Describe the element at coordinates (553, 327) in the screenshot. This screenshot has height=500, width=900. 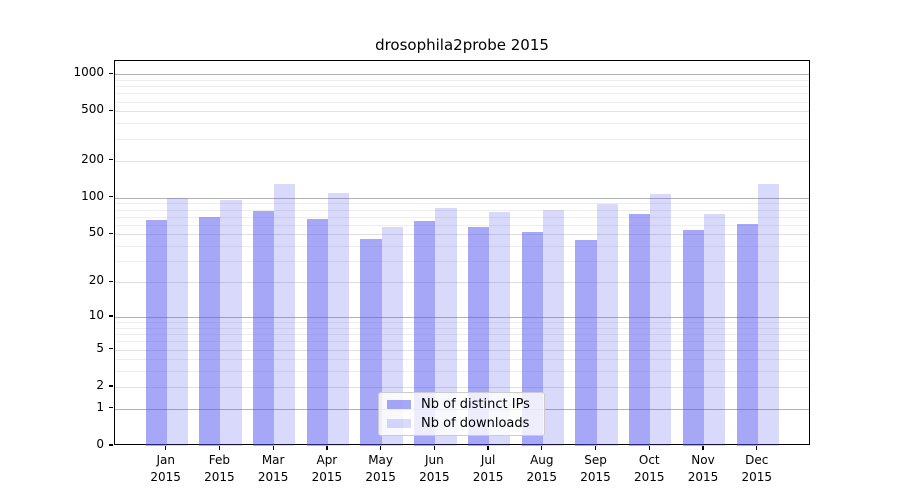
I see `bar-downloads-aug` at that location.